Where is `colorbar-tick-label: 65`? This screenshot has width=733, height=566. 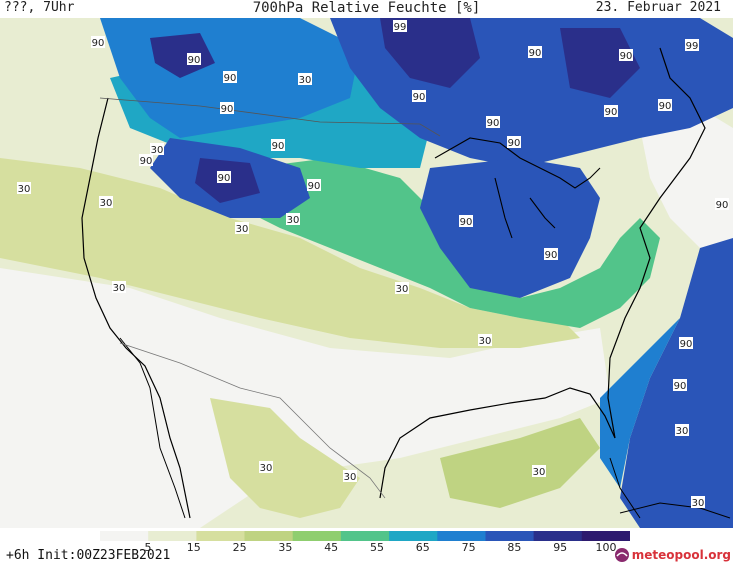
colorbar-tick-label: 65 is located at coordinates (422, 547).